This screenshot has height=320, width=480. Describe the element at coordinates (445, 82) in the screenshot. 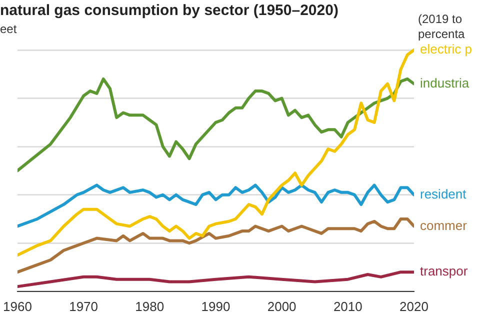

I see `series-label: industria` at that location.